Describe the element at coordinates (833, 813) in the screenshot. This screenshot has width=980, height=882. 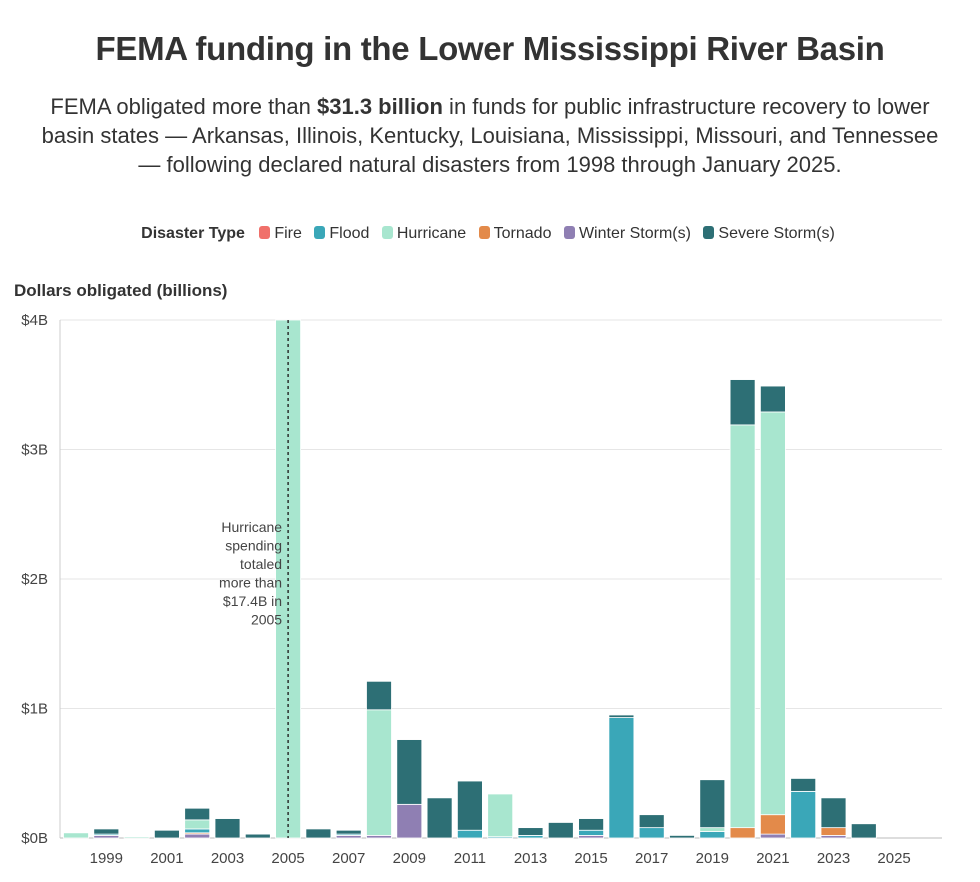
I see `bar-2023-severe-storm-s-` at that location.